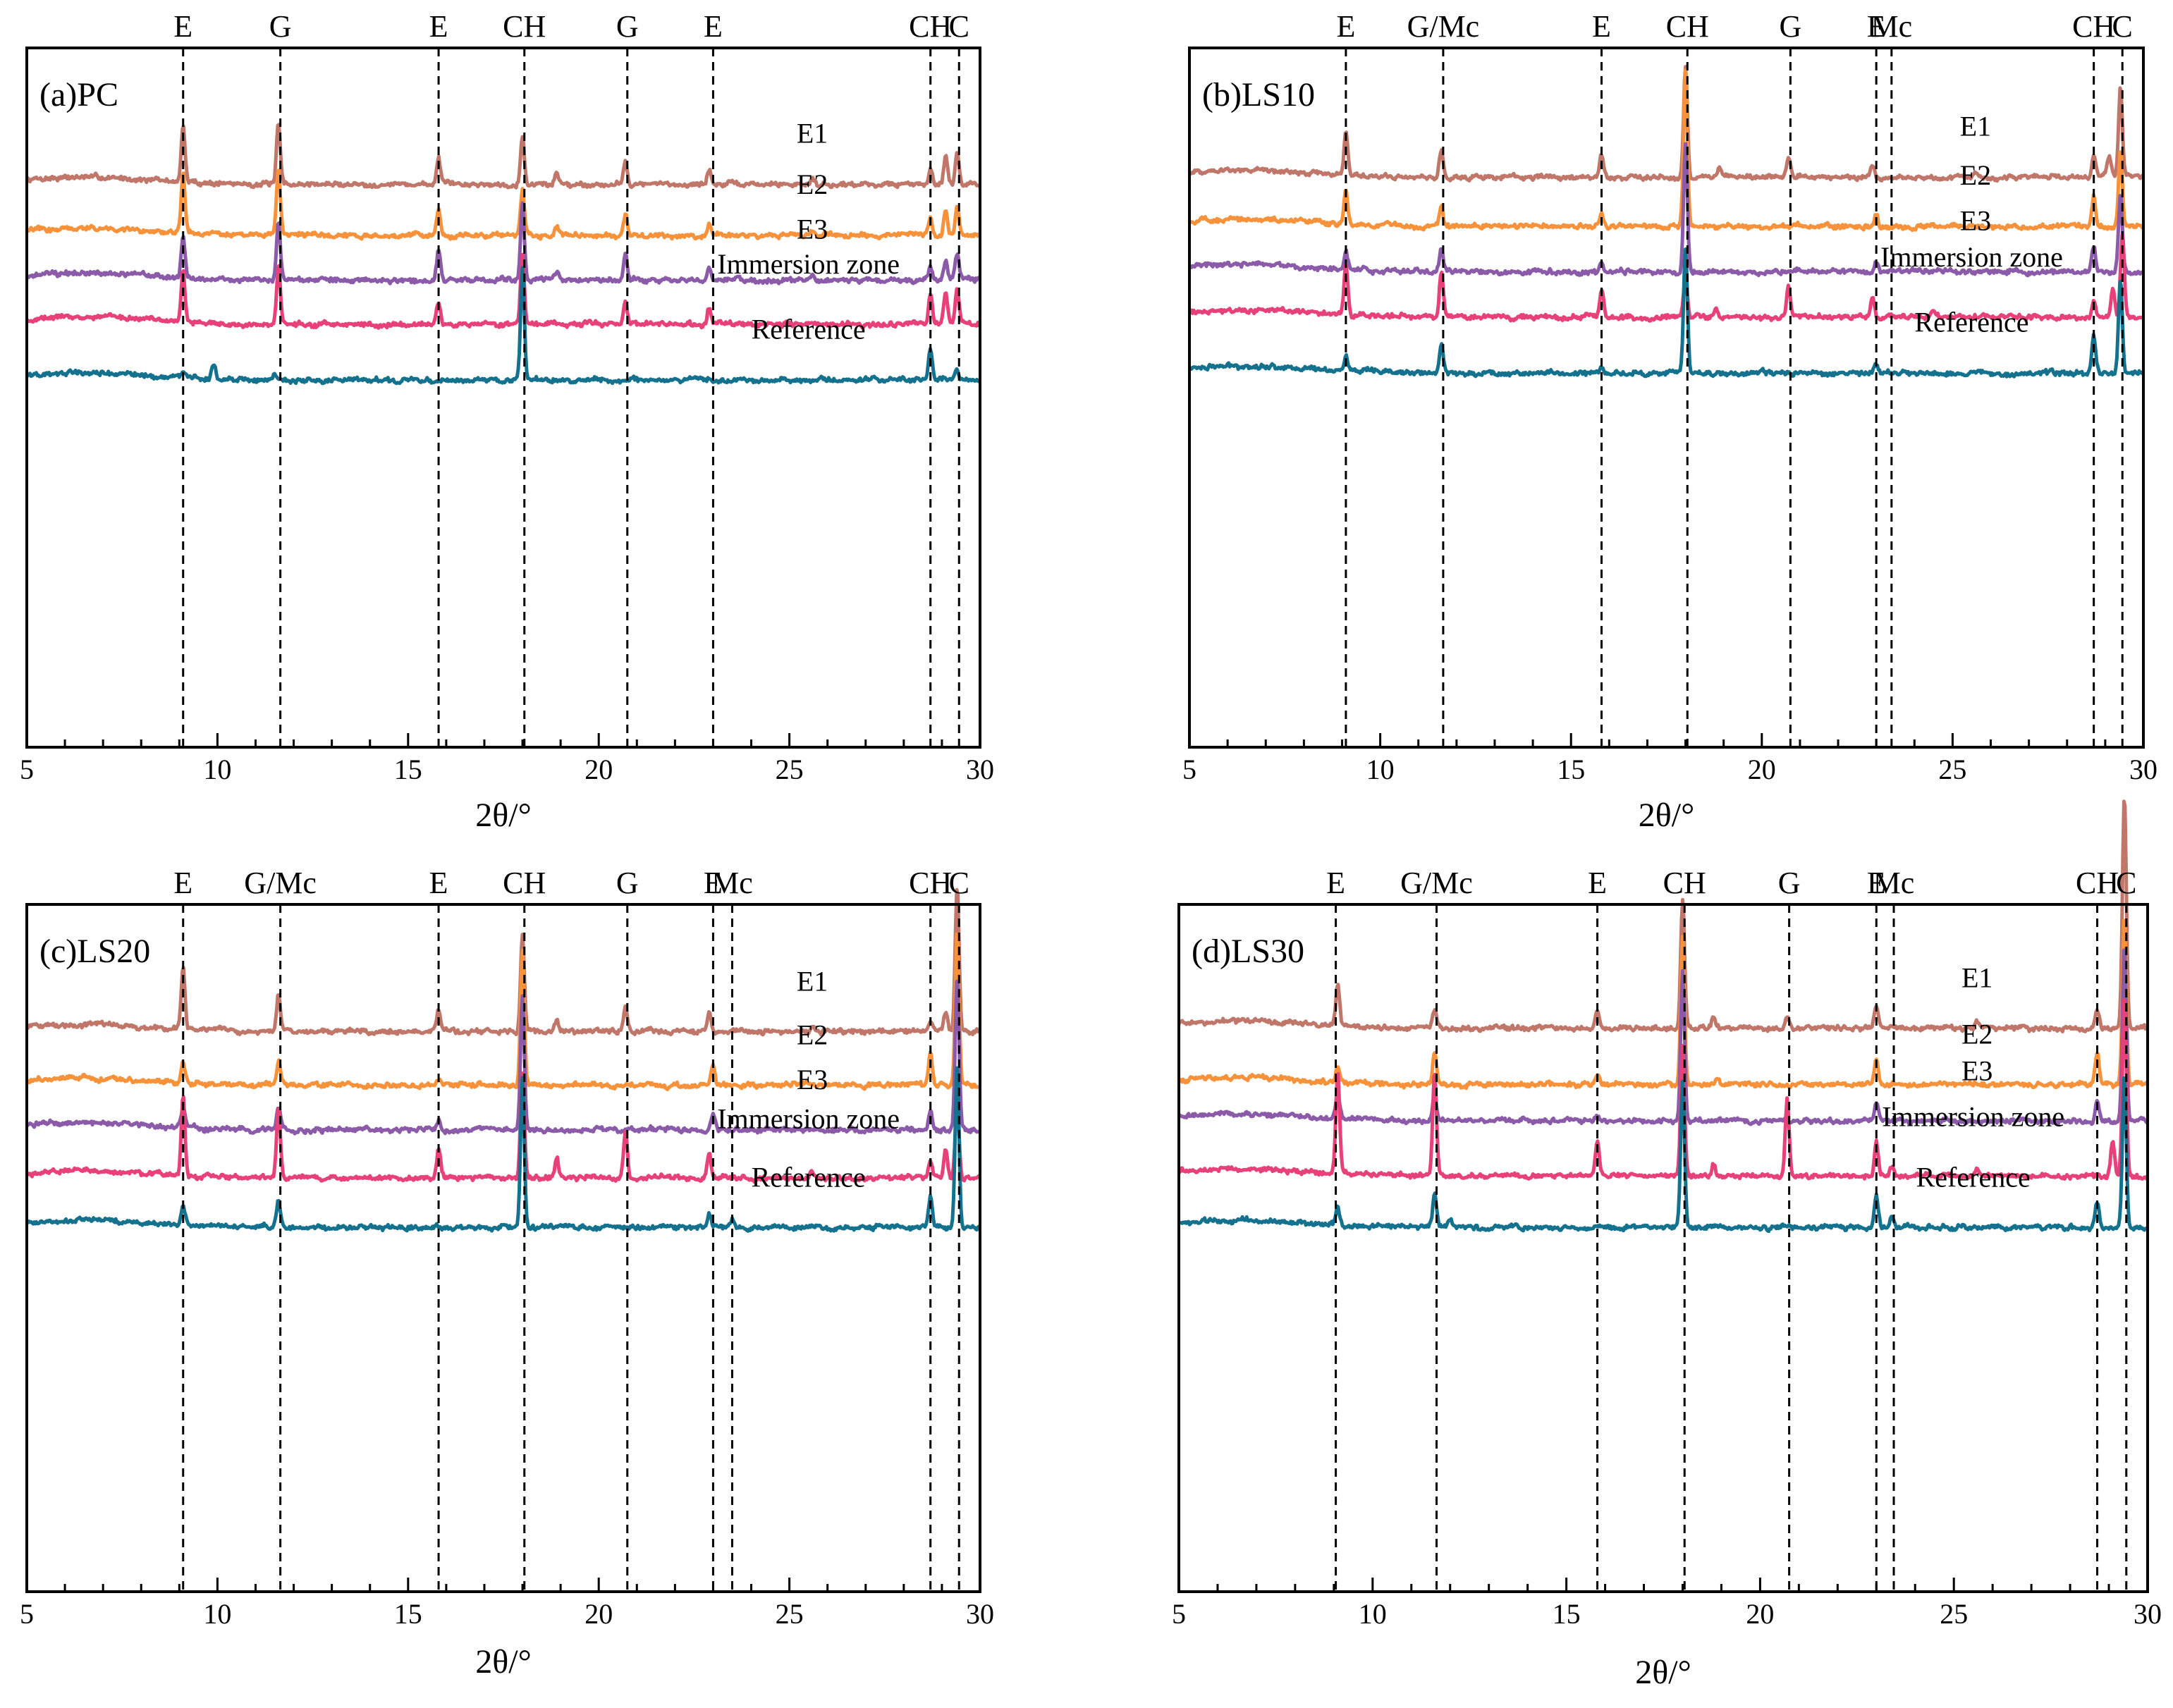  Describe the element at coordinates (78, 95) in the screenshot. I see `panel-title: (a)PC` at that location.